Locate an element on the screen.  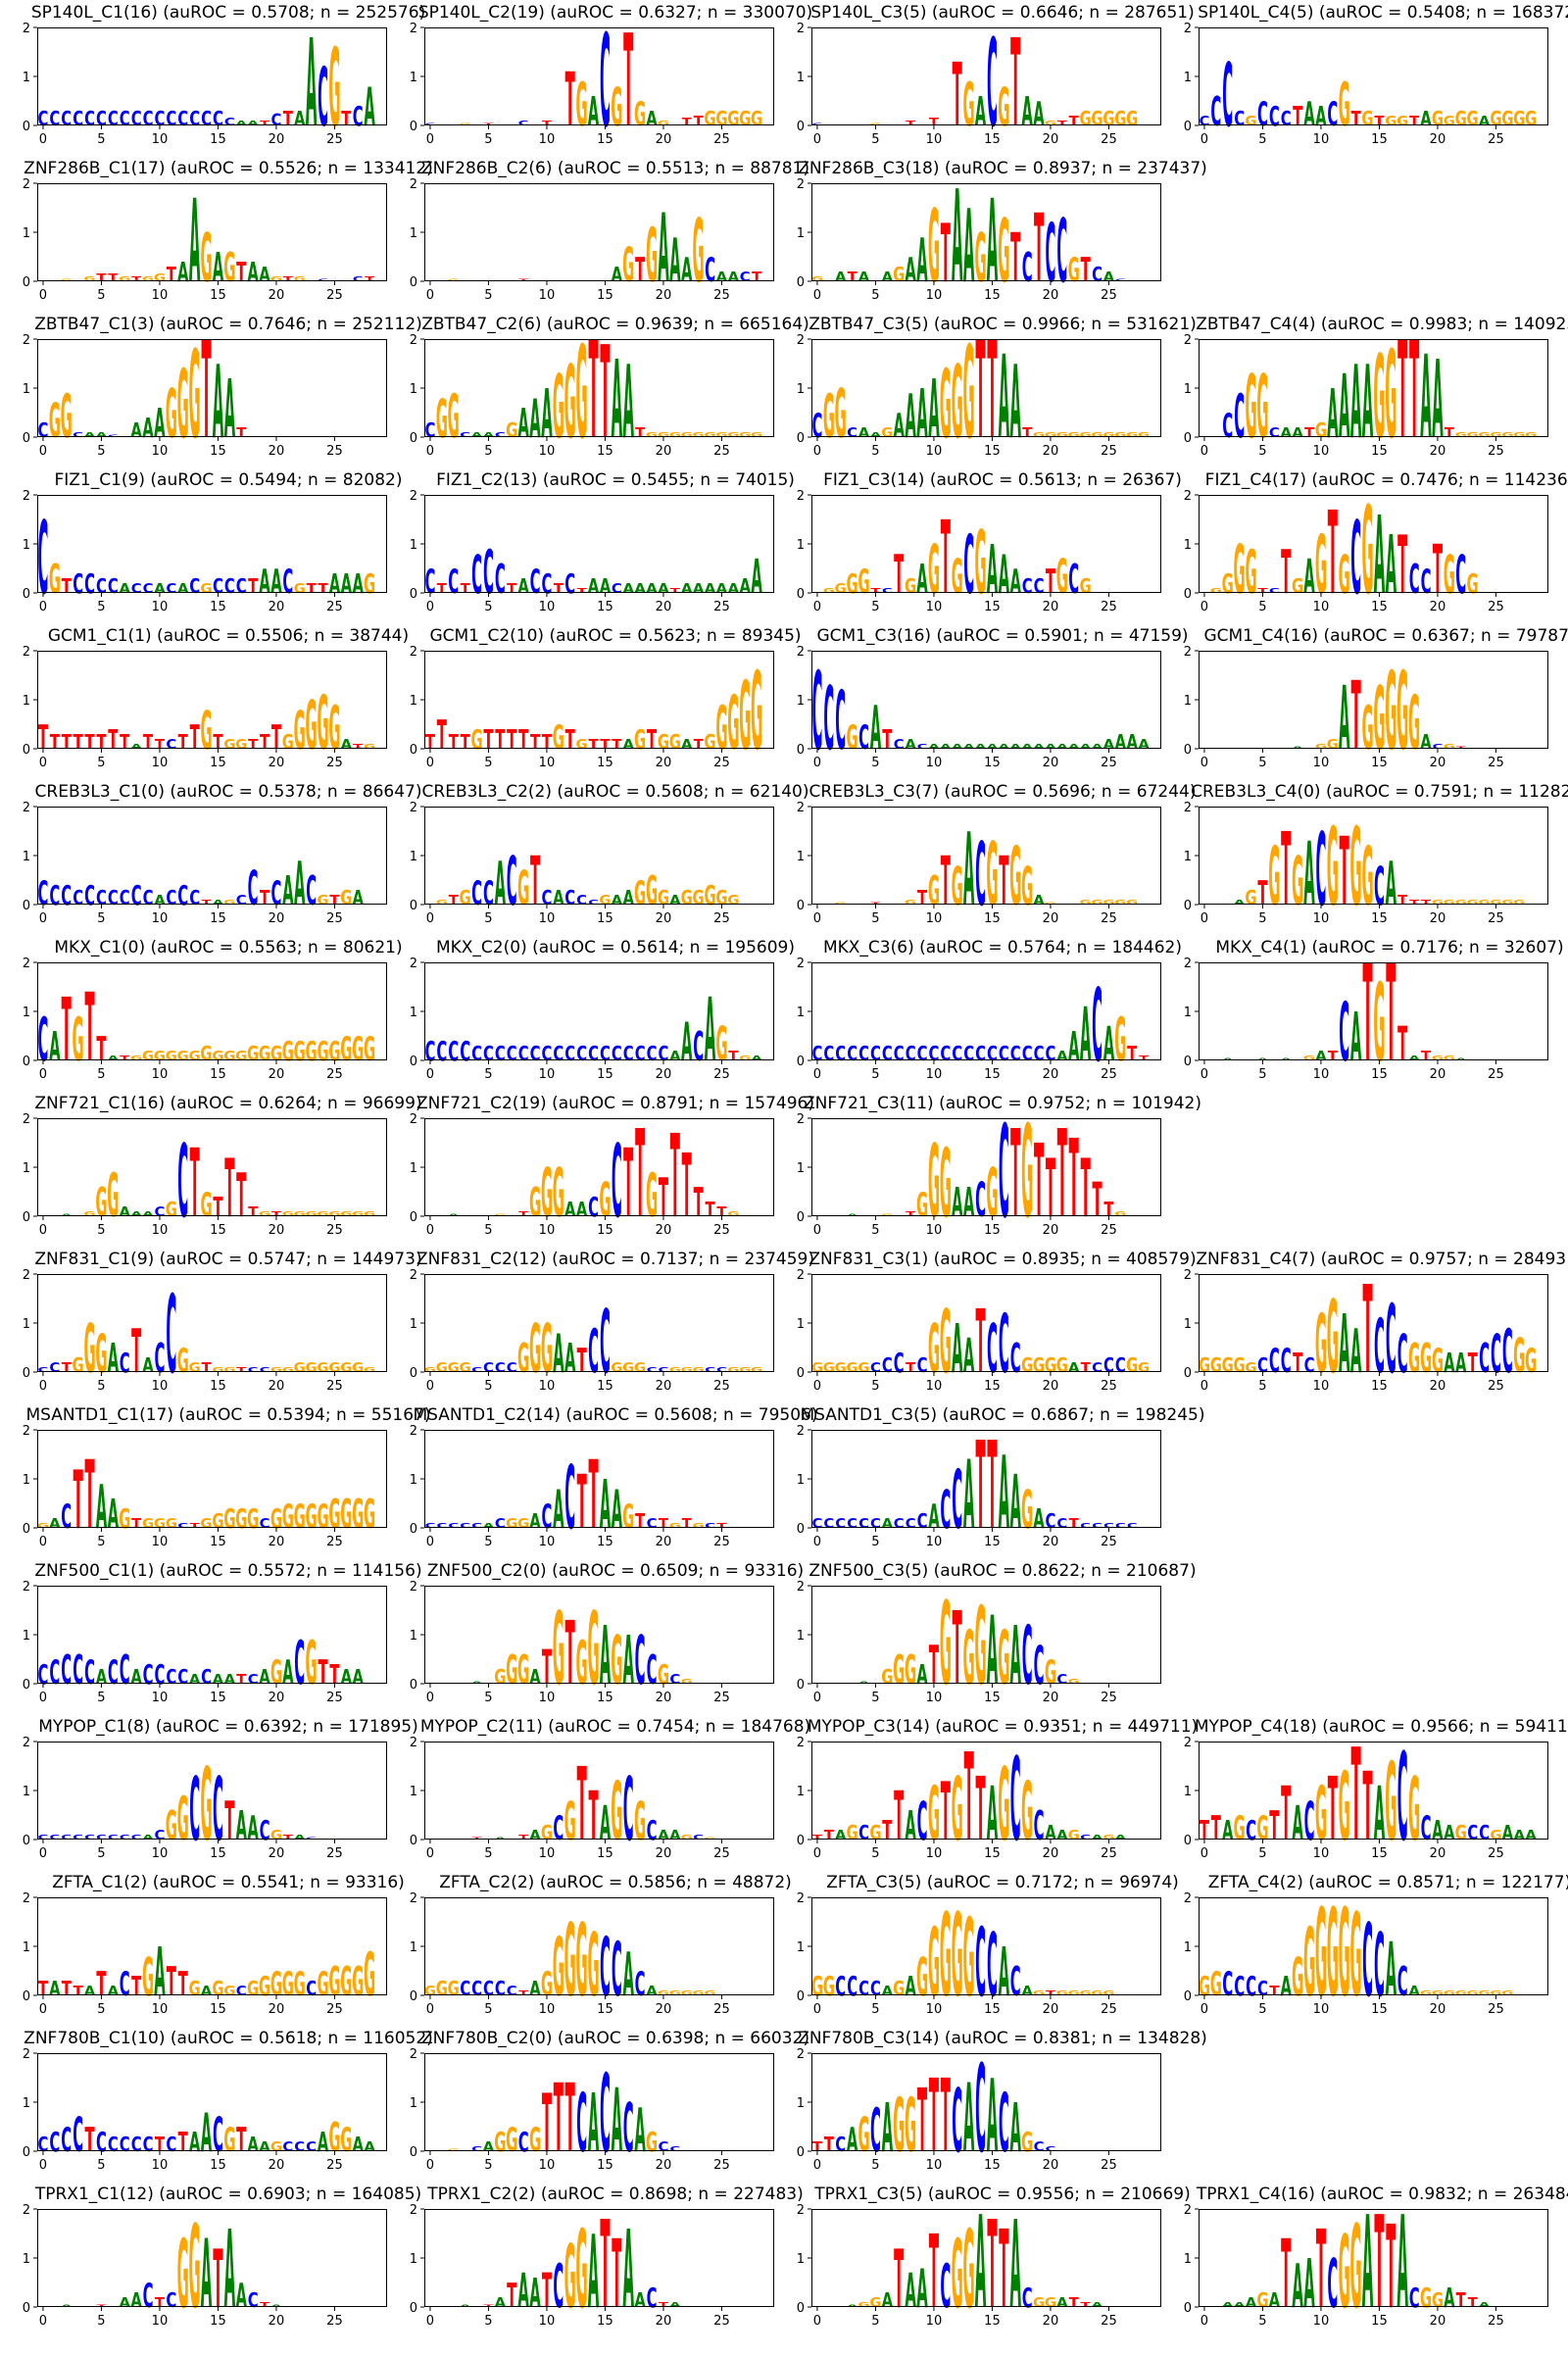
panel-title: GCM1_C1(1) (auROC = 0.5506; n = 38744) is located at coordinates (228, 636).